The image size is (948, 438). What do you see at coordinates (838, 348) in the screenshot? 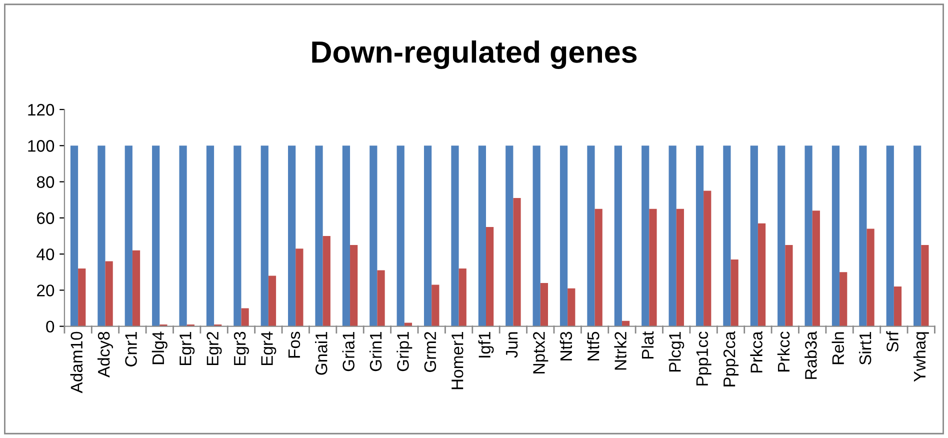
I see `x-tick-label: Reln` at bounding box center [838, 348].